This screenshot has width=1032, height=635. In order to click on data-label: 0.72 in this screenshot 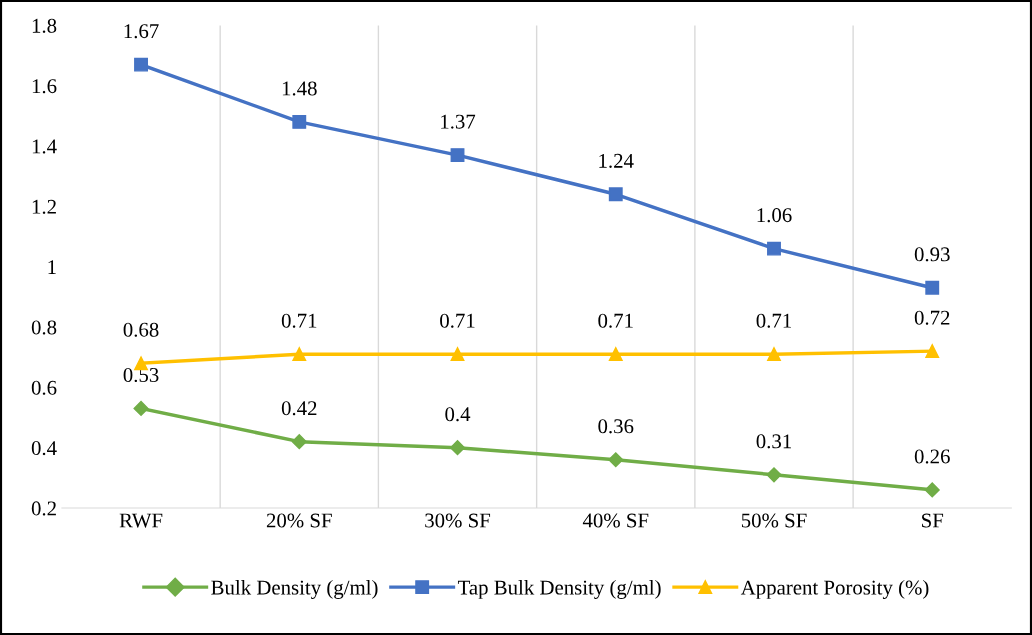, I will do `click(932, 317)`.